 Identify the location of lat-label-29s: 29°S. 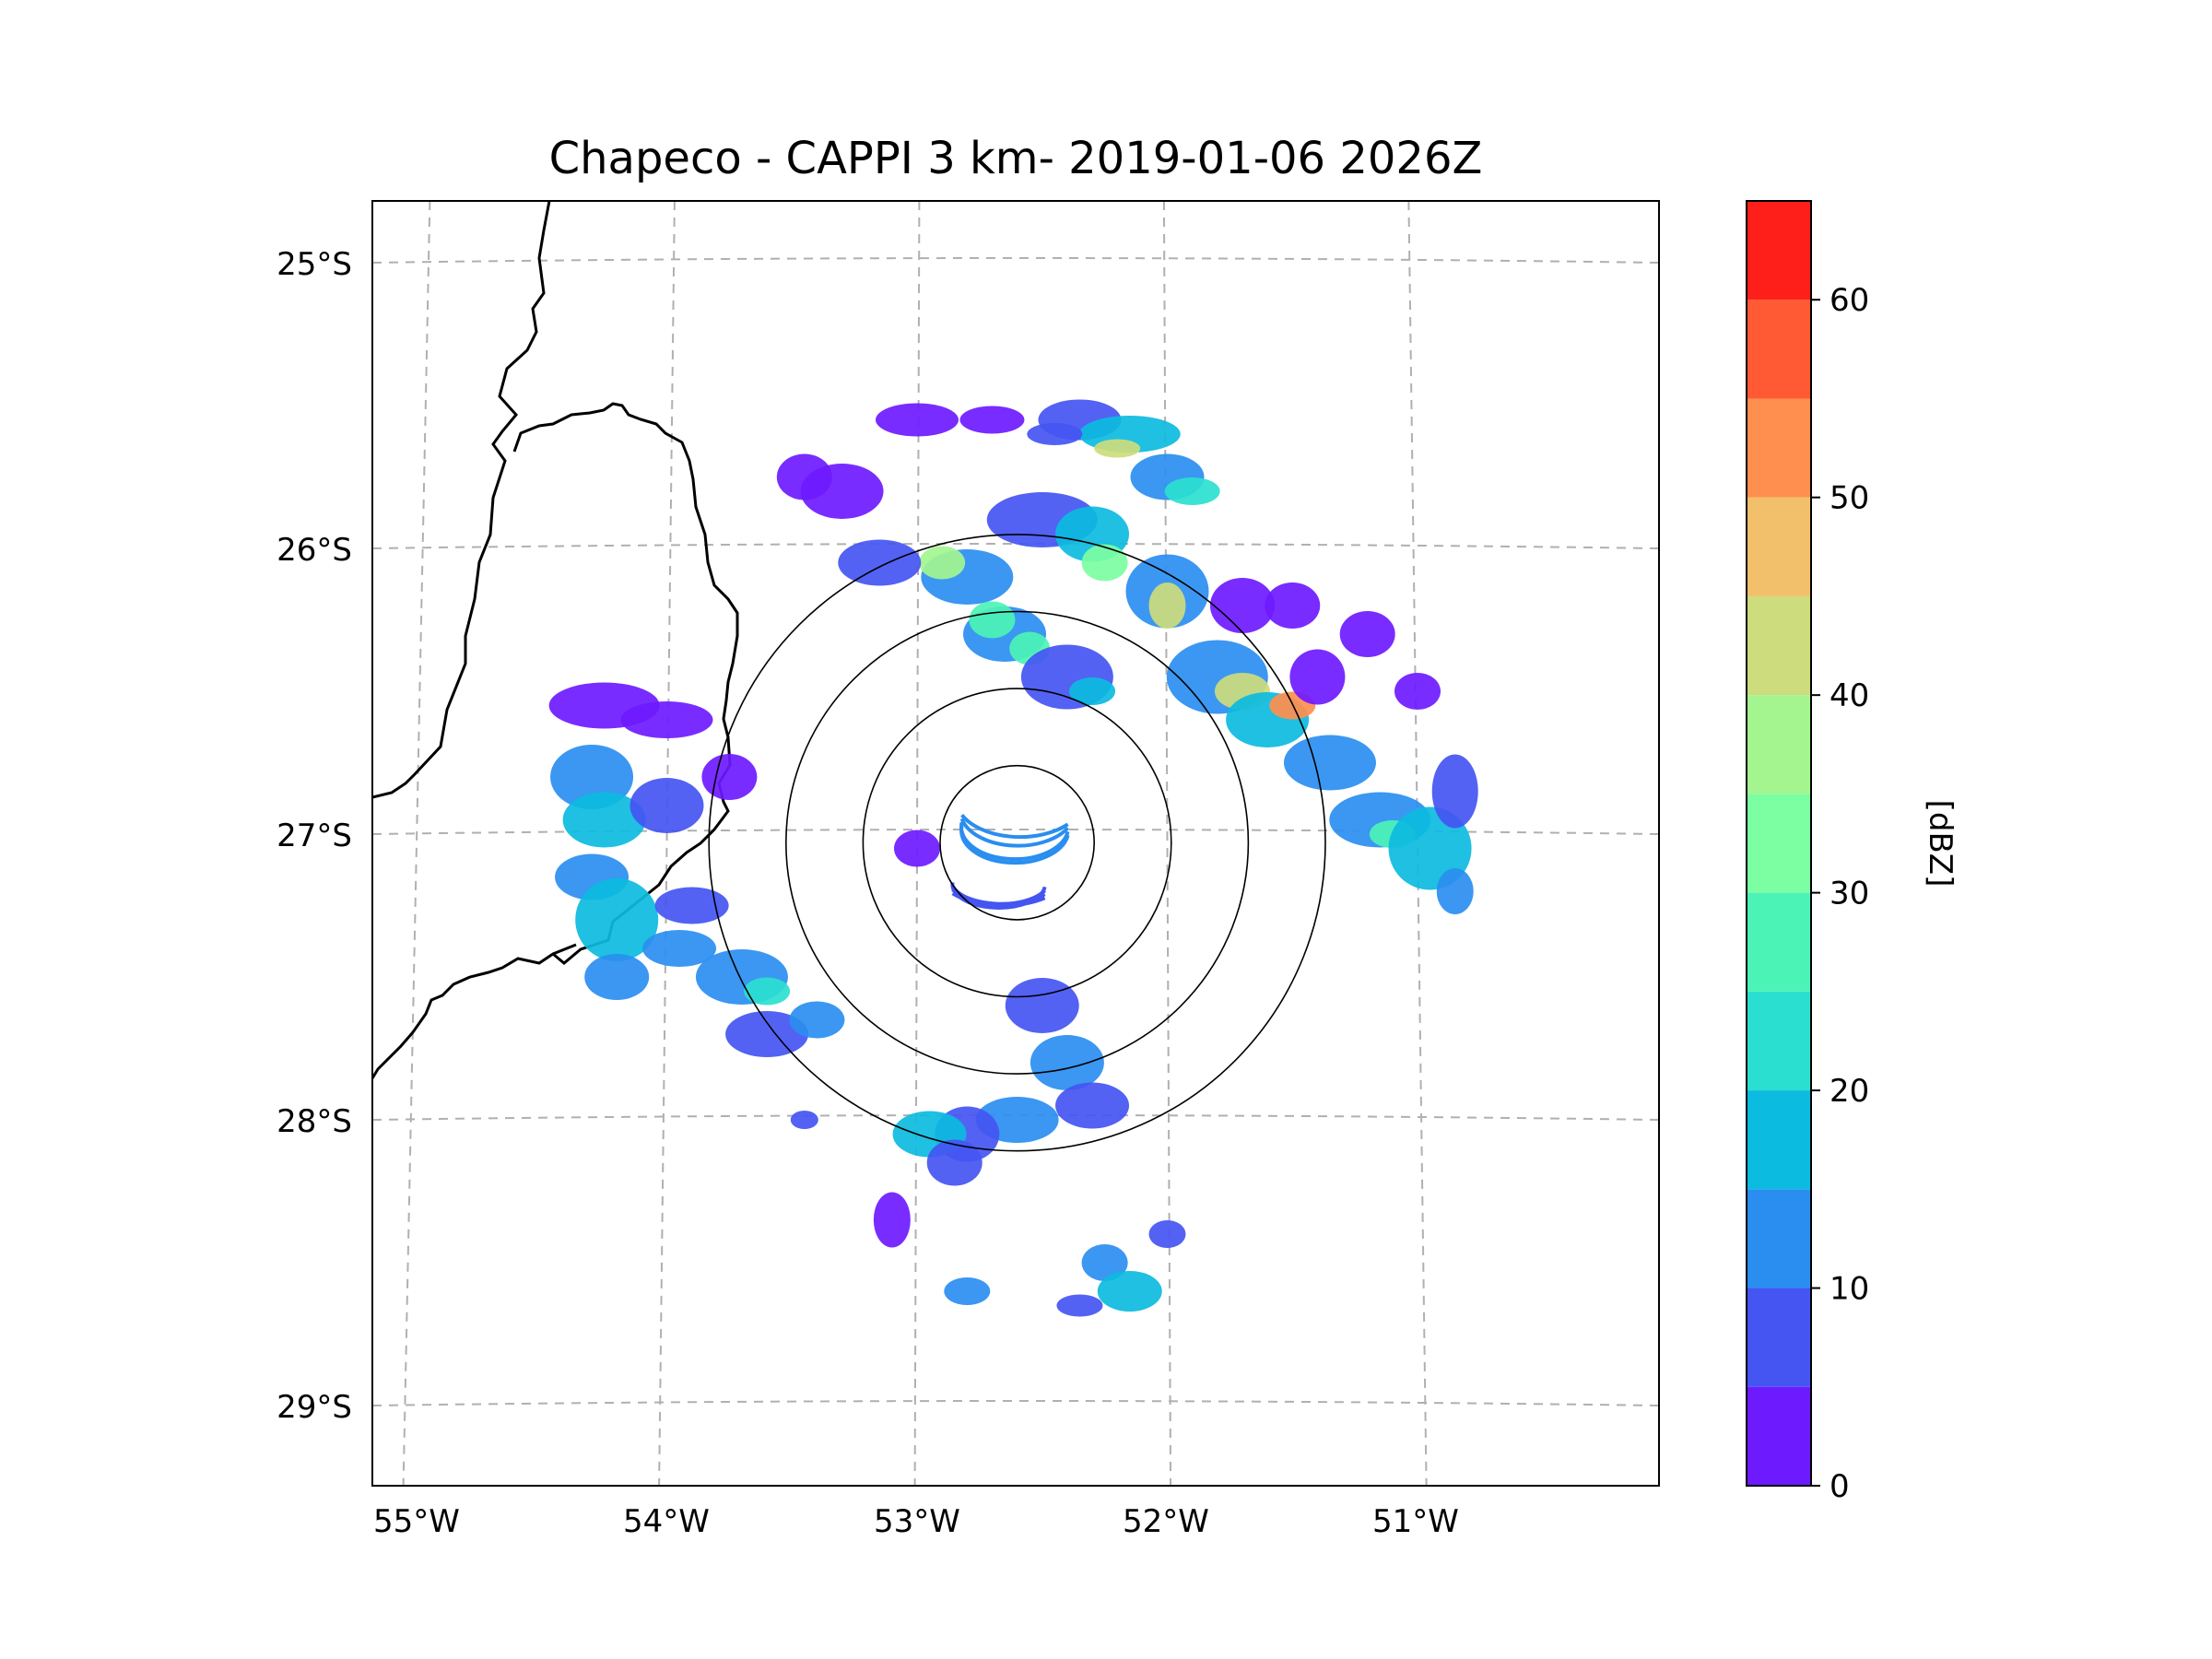
(314, 1407).